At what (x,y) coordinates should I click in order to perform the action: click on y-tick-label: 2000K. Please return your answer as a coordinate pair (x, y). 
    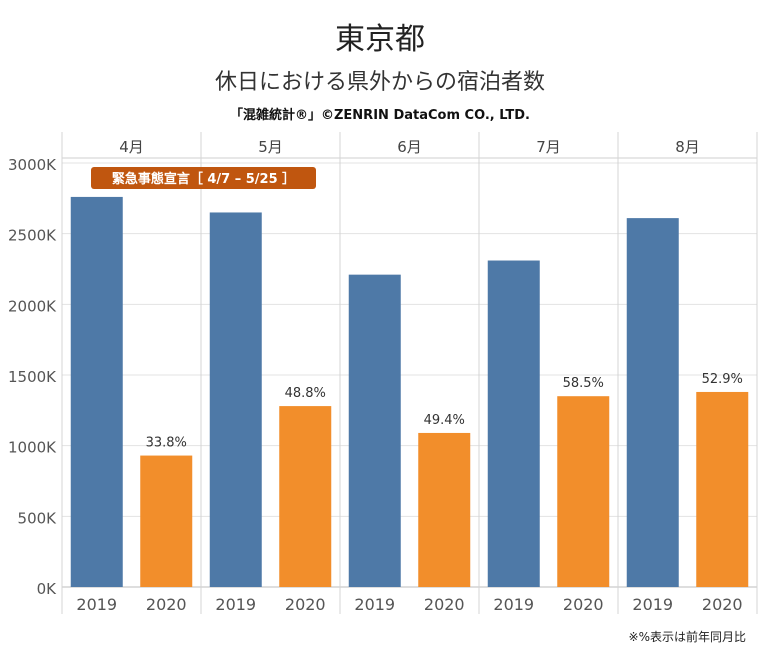
    Looking at the image, I should click on (32, 306).